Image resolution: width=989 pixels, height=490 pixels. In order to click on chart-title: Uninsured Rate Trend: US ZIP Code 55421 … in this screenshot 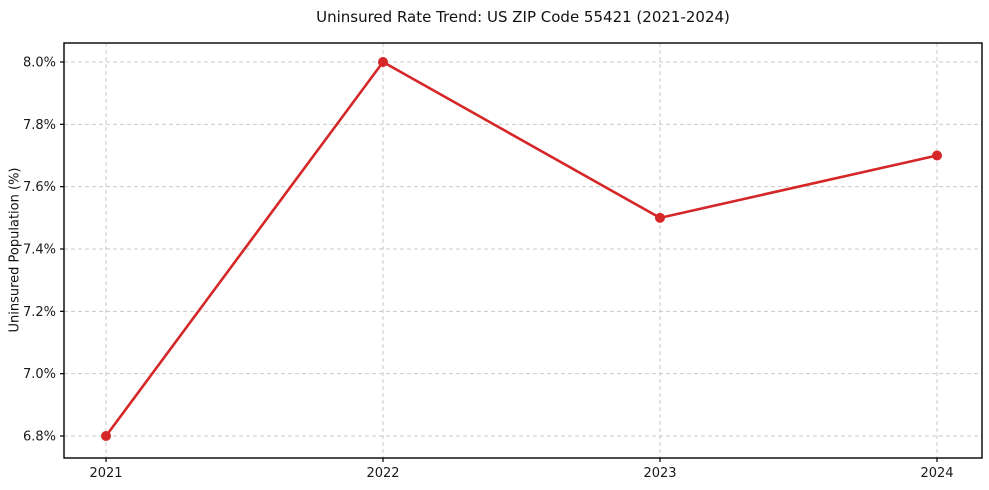, I will do `click(523, 17)`.